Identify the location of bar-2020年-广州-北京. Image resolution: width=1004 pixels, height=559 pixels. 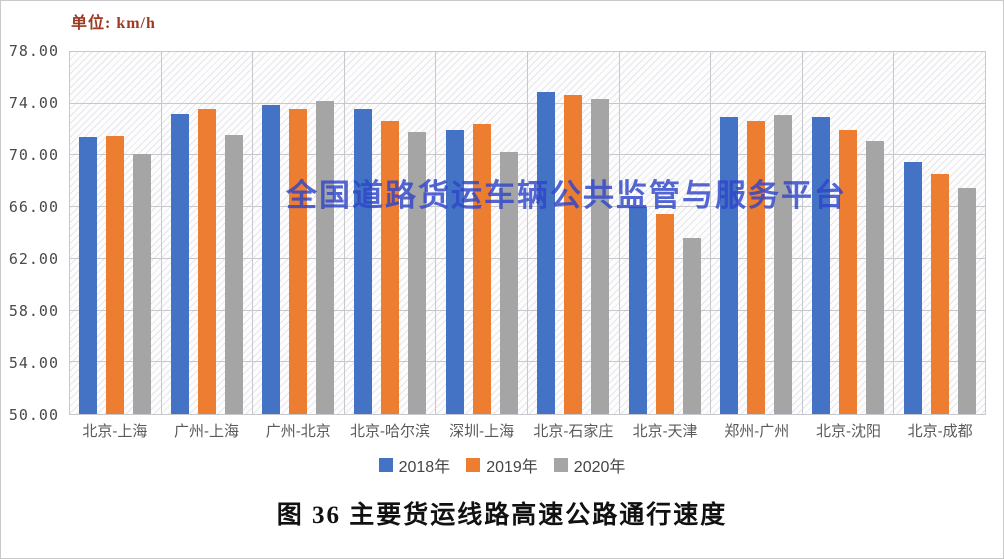
(325, 257).